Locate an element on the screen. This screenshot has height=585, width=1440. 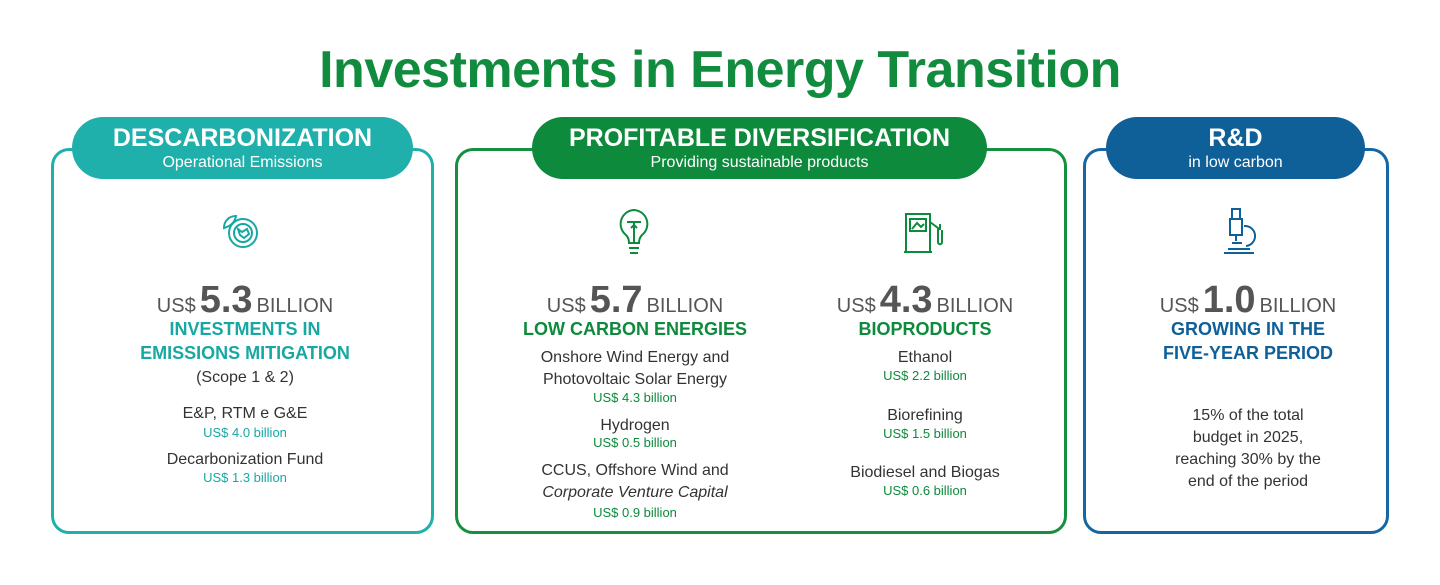
header-subtitle: in low carbon is located at coordinates (1235, 162).